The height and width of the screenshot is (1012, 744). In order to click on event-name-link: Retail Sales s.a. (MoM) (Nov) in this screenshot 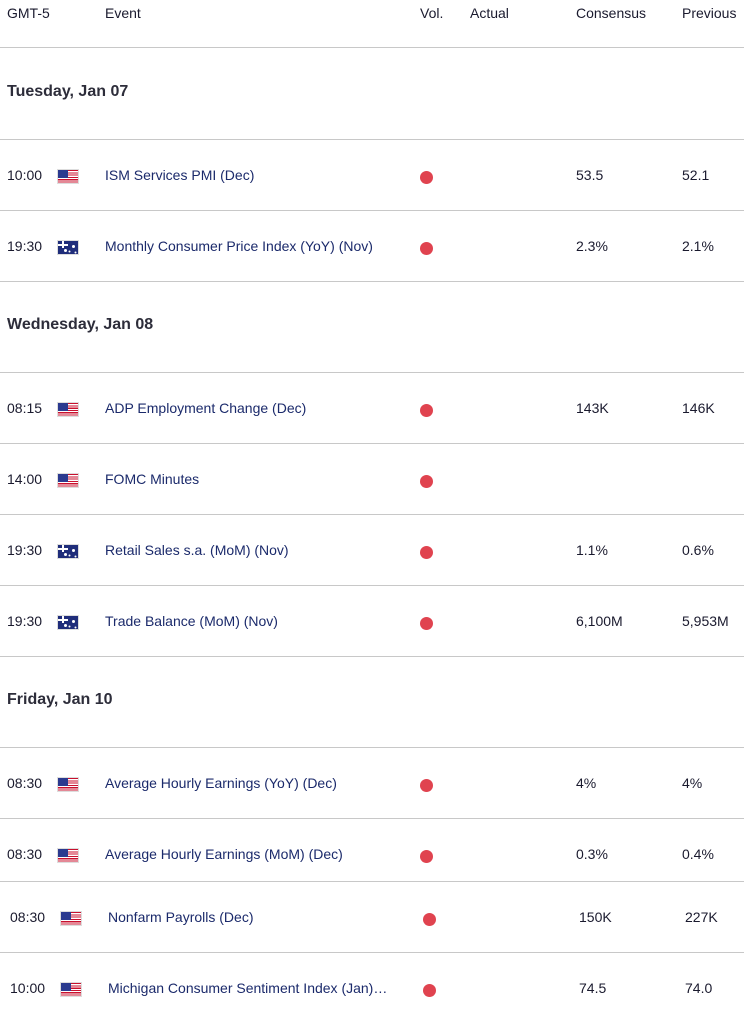, I will do `click(197, 550)`.